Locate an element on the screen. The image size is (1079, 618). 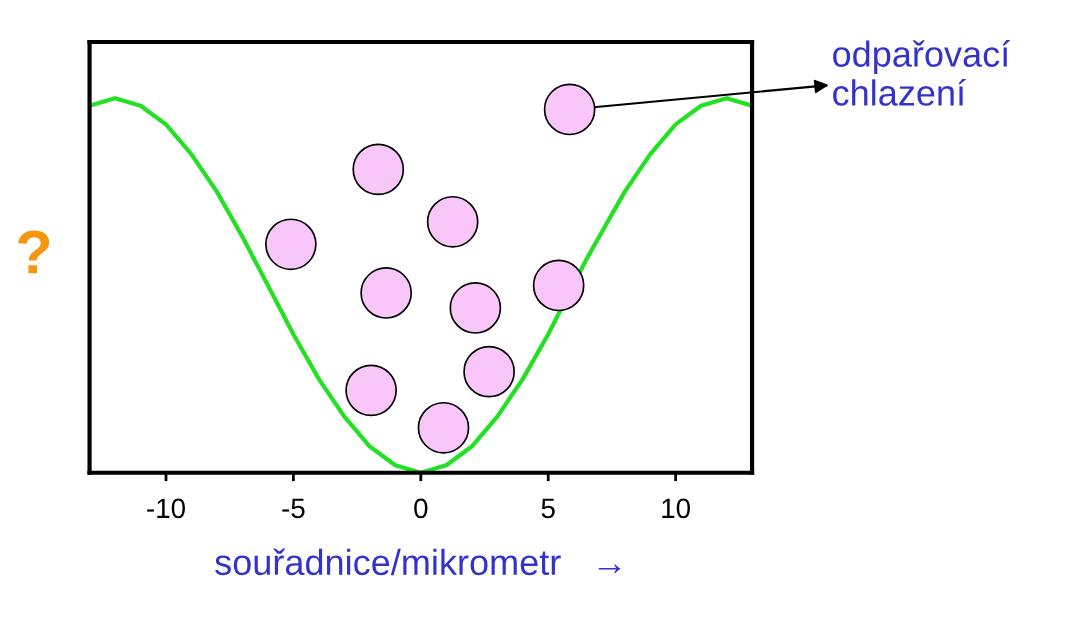
x-tick-label: -10 is located at coordinates (166, 508).